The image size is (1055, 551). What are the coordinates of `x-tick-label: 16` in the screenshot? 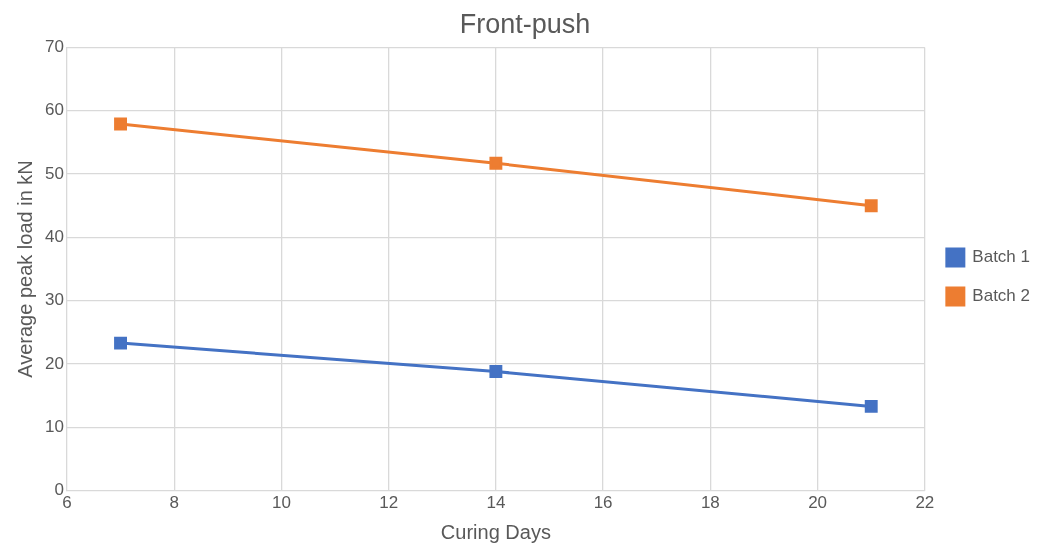 It's located at (603, 503).